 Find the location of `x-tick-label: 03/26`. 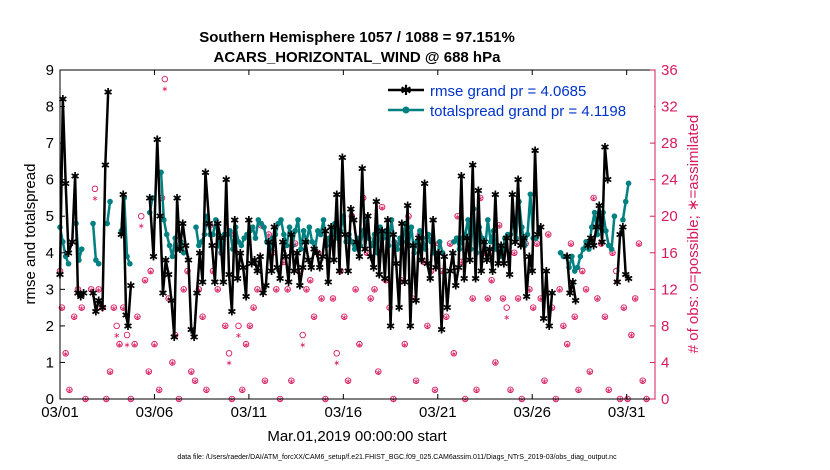

x-tick-label: 03/26 is located at coordinates (532, 412).